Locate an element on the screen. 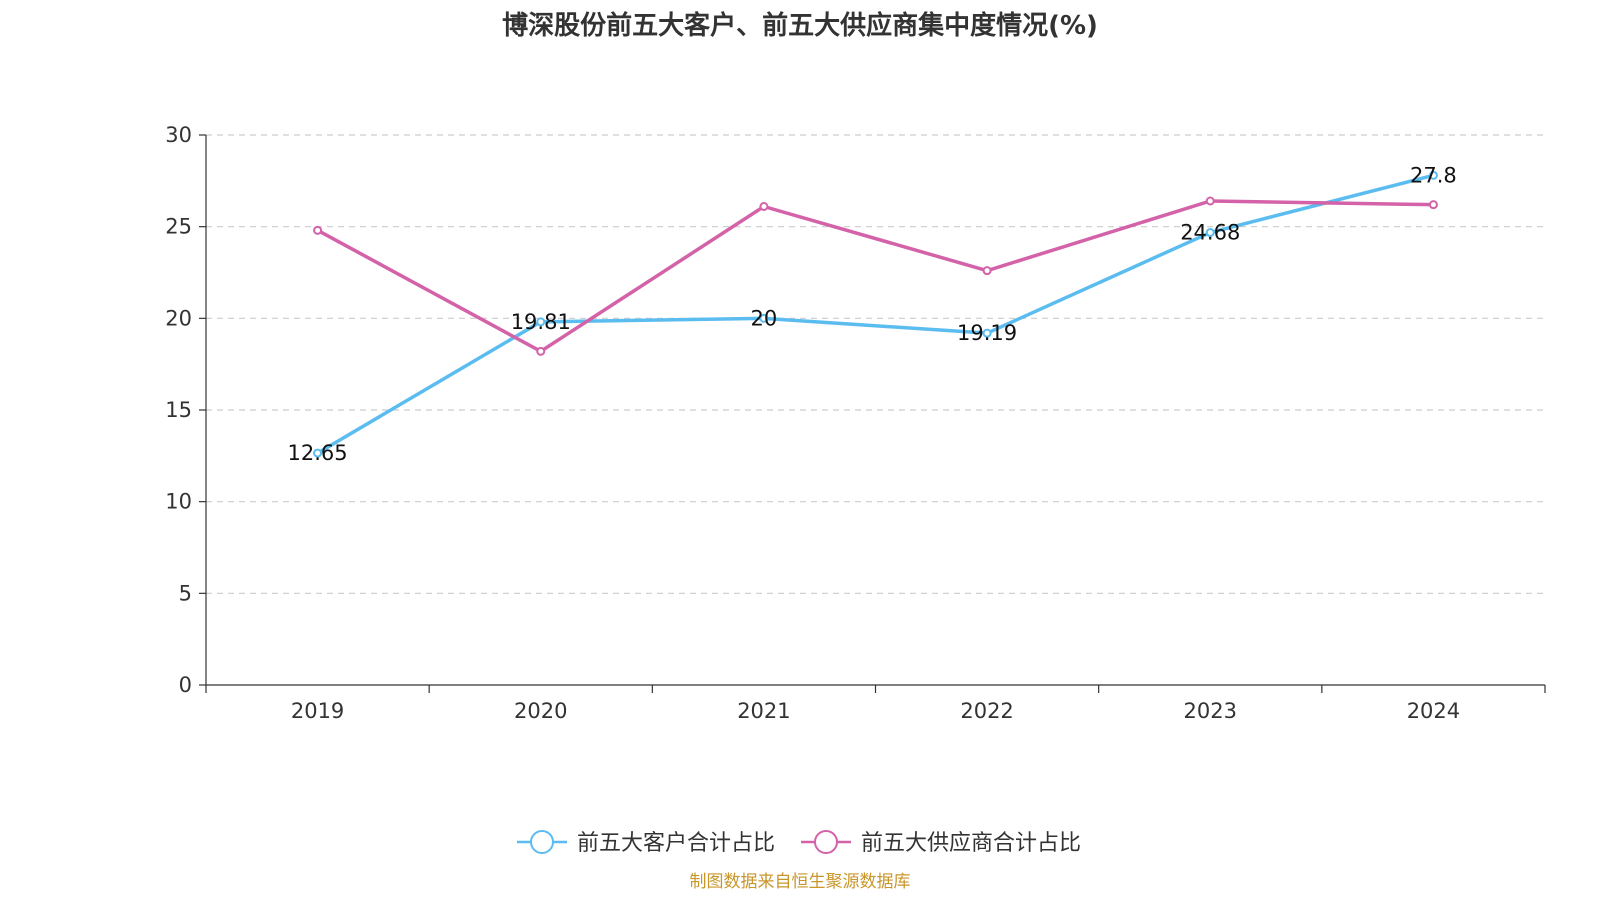 Image resolution: width=1600 pixels, height=900 pixels. y-tick-label: 30 is located at coordinates (178, 135).